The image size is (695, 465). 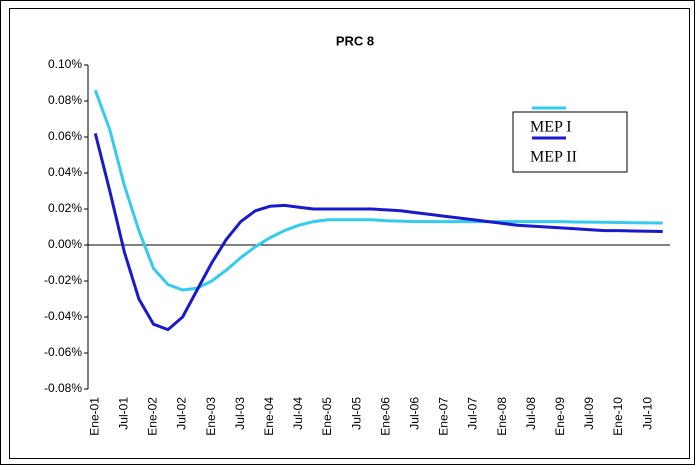 What do you see at coordinates (269, 416) in the screenshot?
I see `x-tick-label: Ene-04` at bounding box center [269, 416].